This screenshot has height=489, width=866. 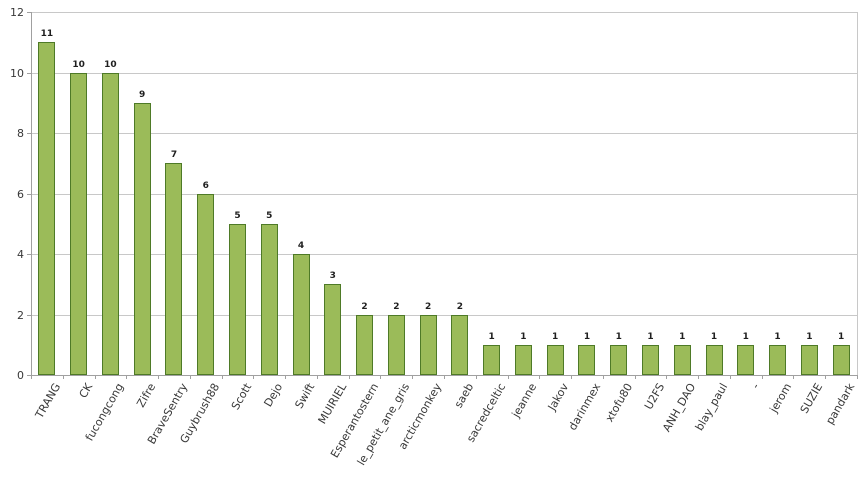 I want to click on x-axis-line, so click(x=444, y=375).